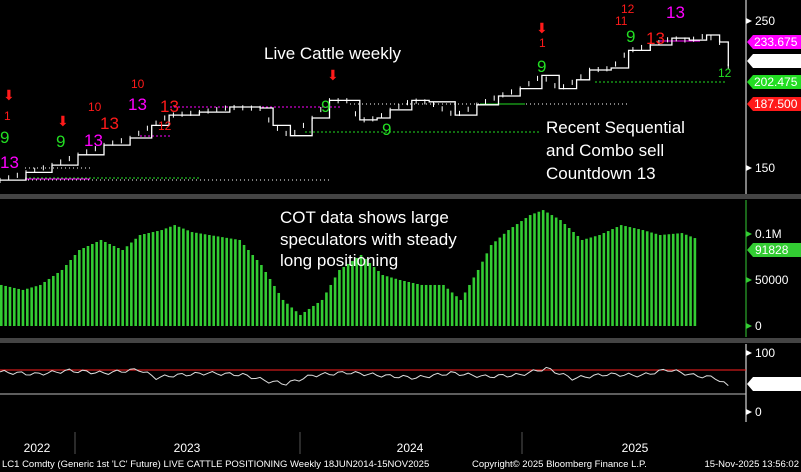  Describe the element at coordinates (410, 448) in the screenshot. I see `x-tick-2024: 2024` at that location.